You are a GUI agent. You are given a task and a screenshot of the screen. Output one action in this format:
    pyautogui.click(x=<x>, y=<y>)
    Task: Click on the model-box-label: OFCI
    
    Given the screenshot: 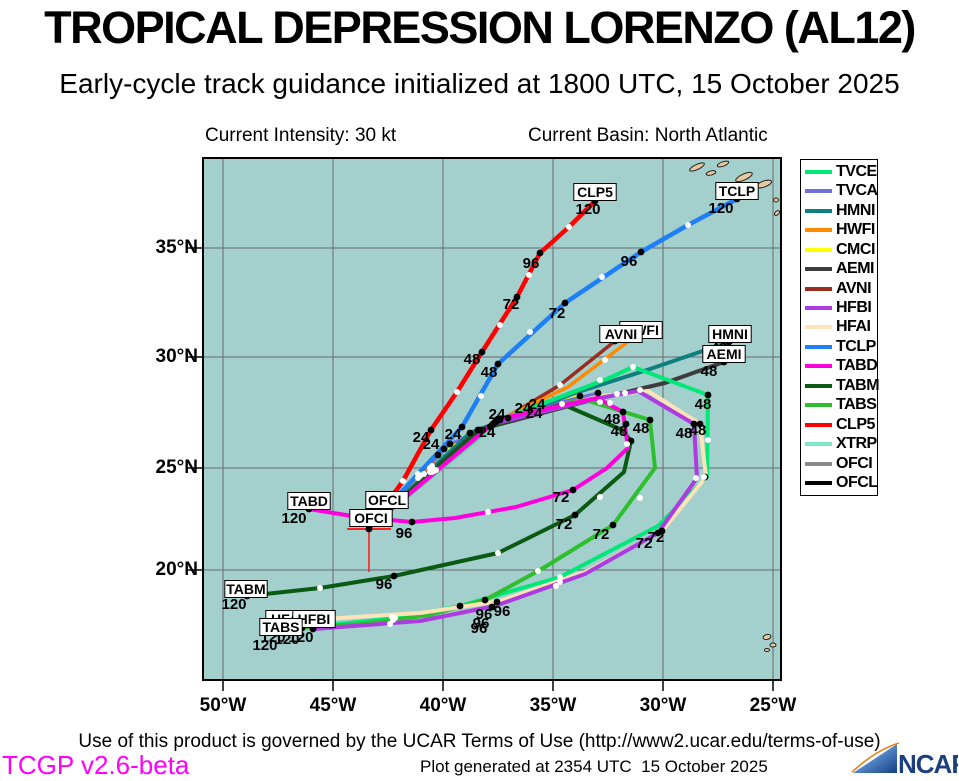 What is the action you would take?
    pyautogui.click(x=370, y=518)
    